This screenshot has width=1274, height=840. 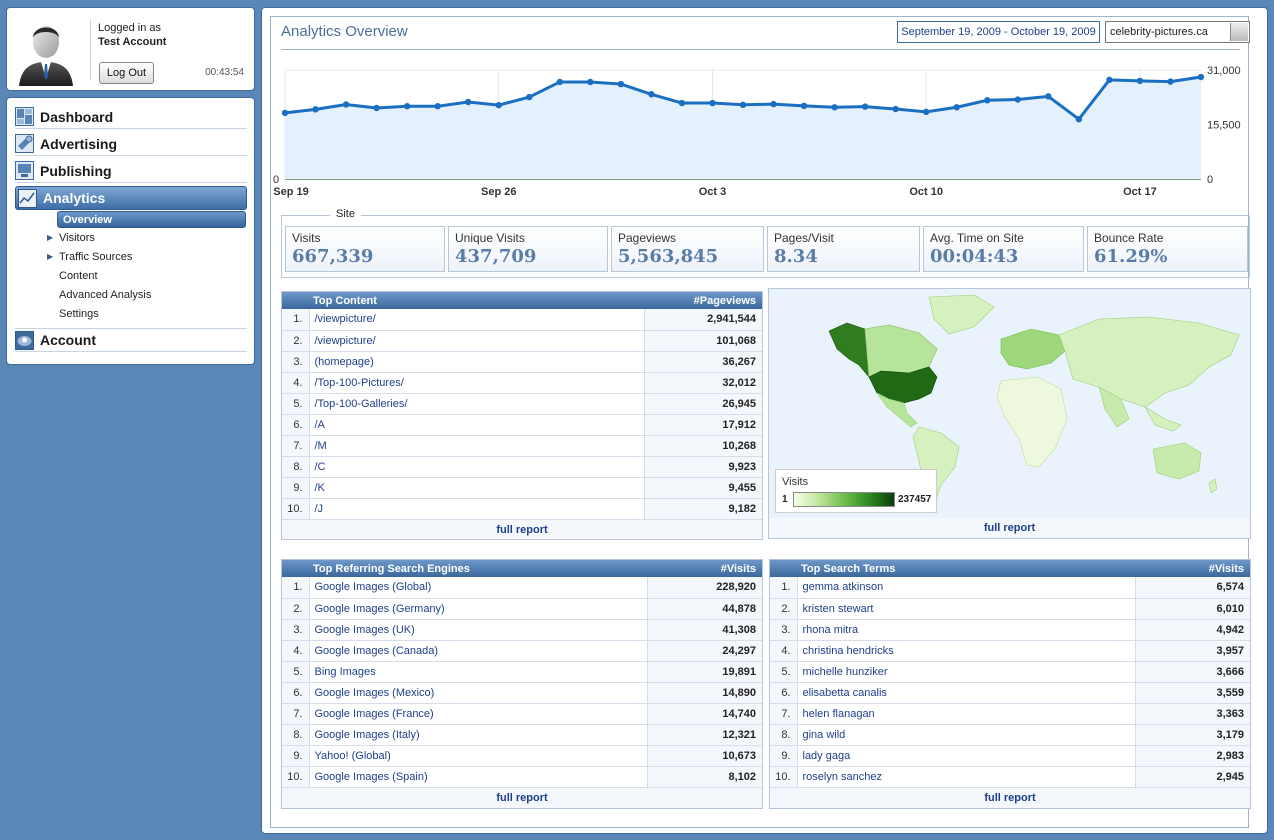 I want to click on row-link: /M, so click(x=477, y=446).